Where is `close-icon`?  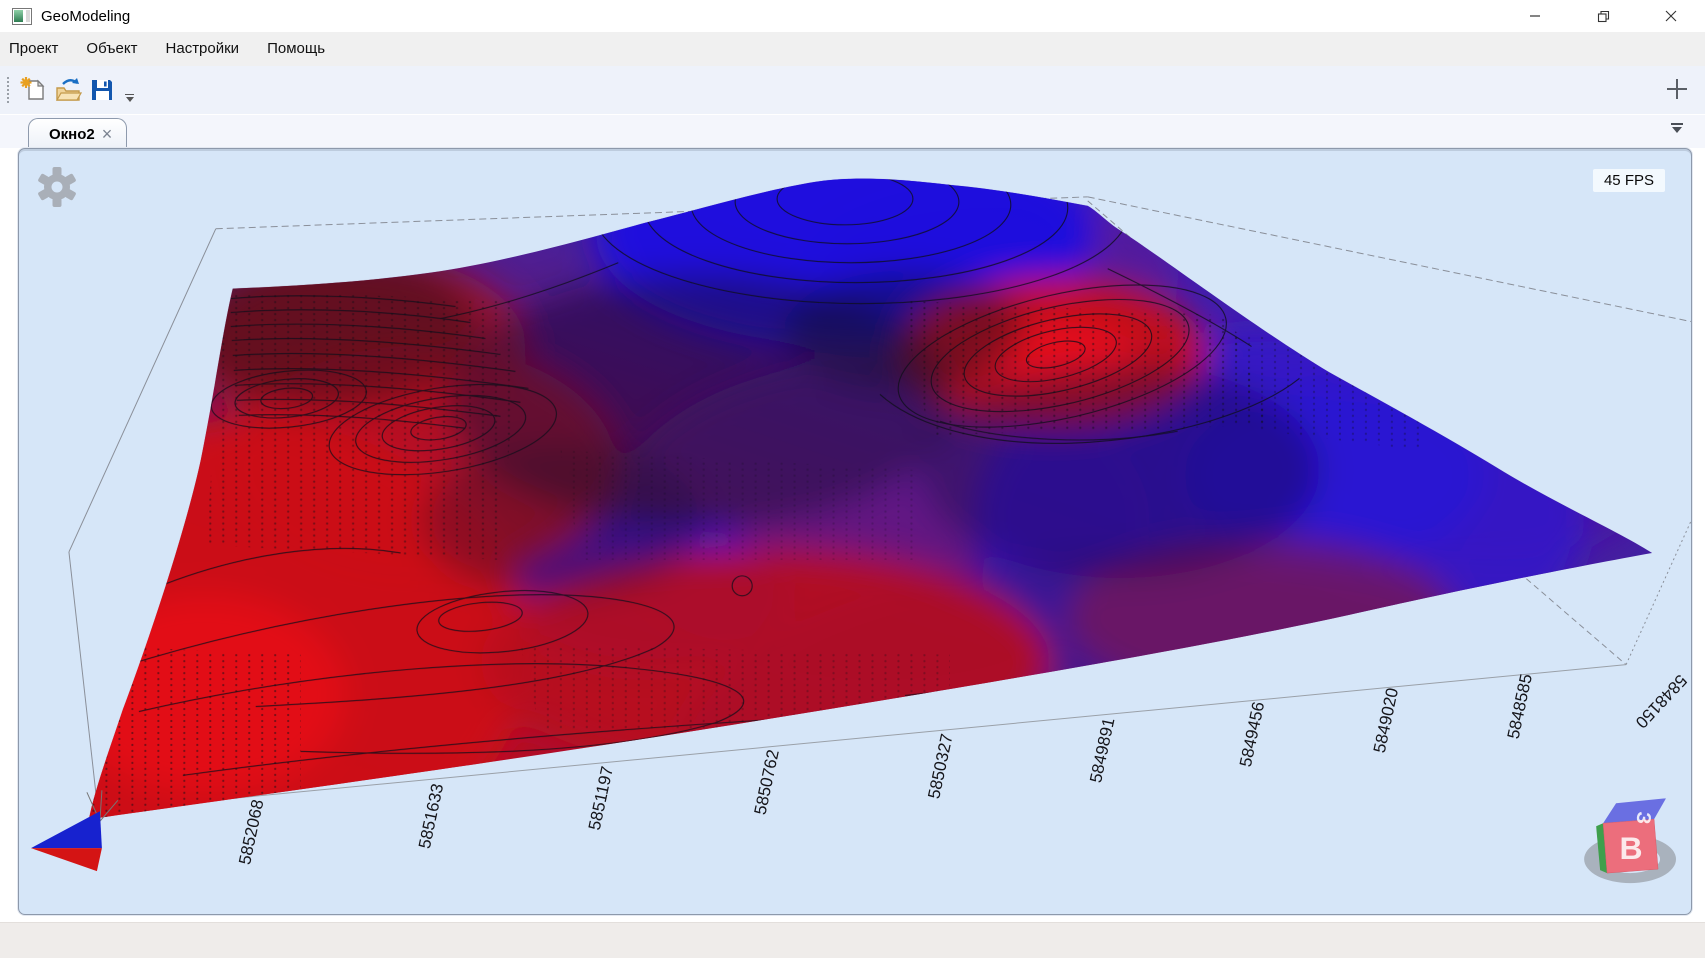
close-icon is located at coordinates (1671, 16).